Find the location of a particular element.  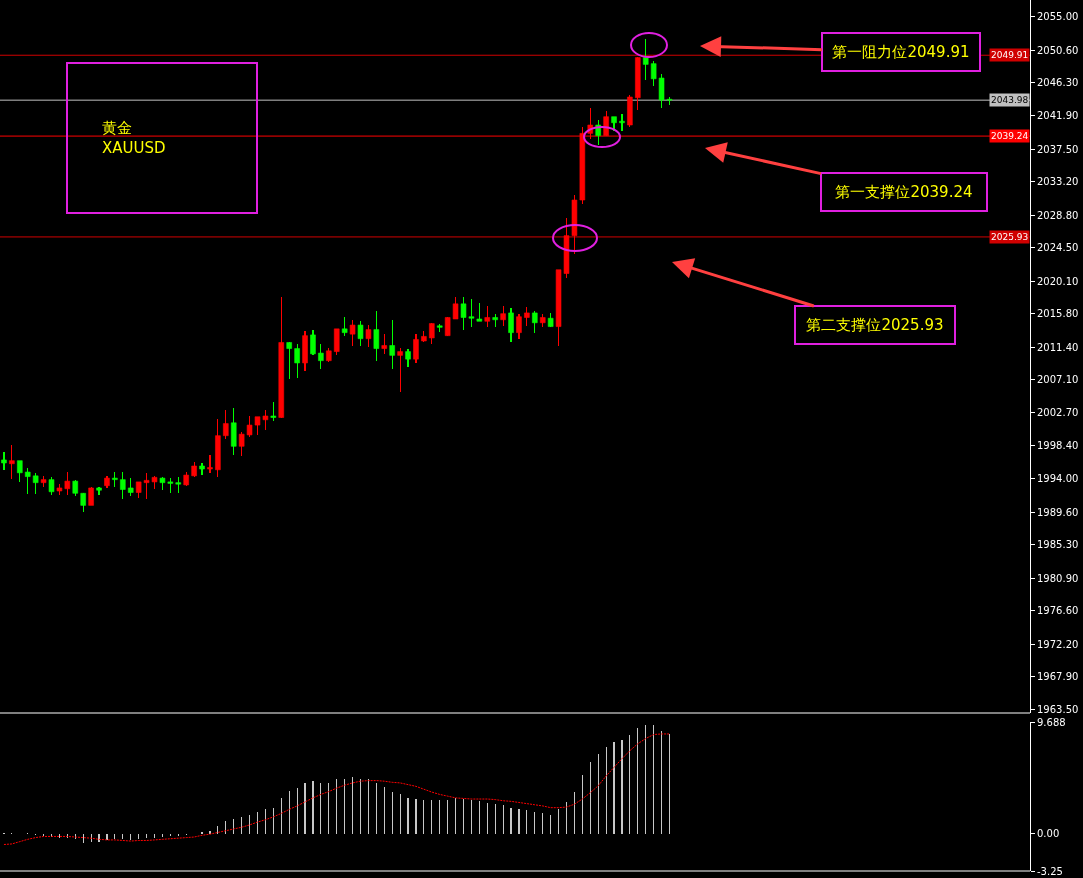

y-tick-label: 2007.10 is located at coordinates (1058, 380).